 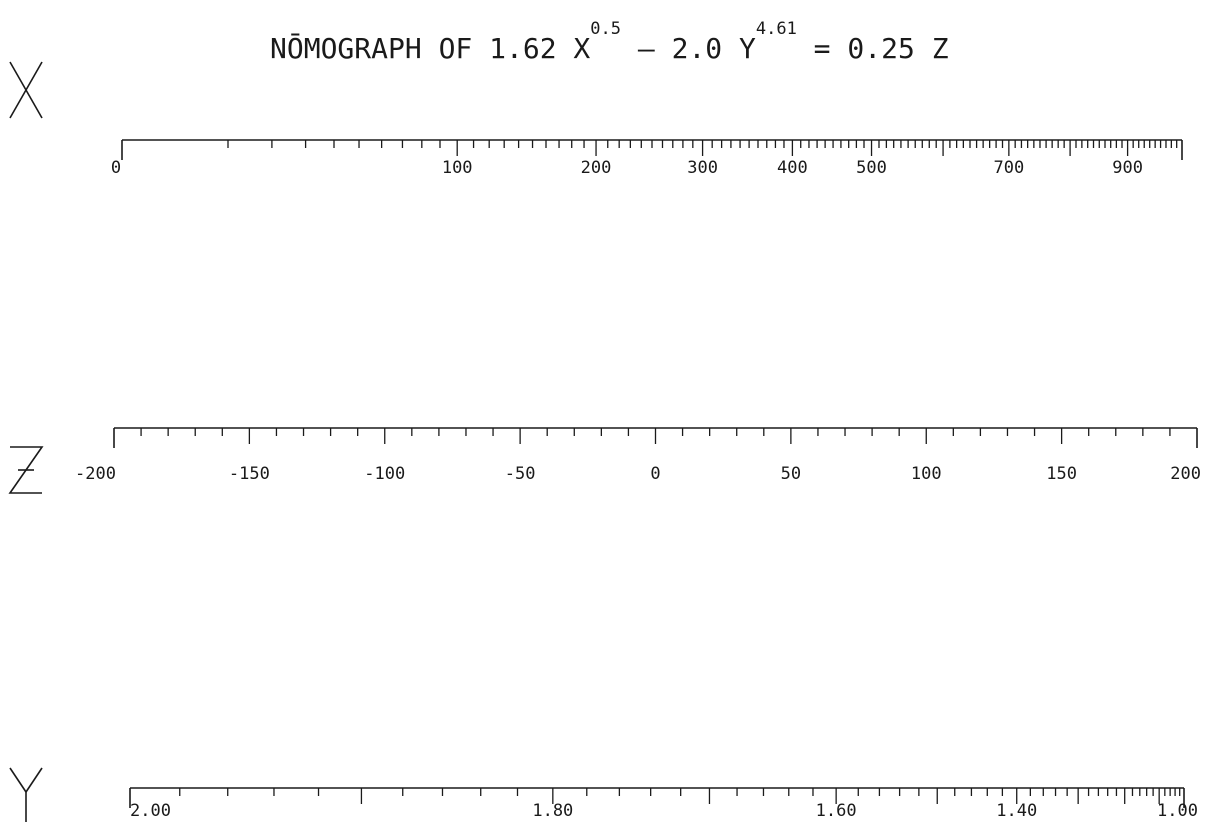 I want to click on title-suffix: = 0.25 Z, so click(x=873, y=48).